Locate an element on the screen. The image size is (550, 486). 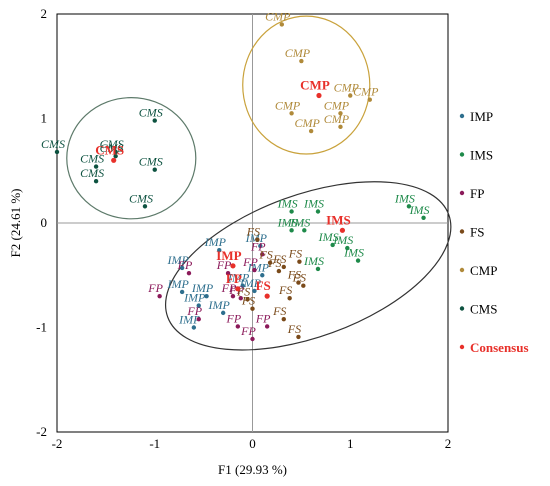
x-tick-label: 1 is located at coordinates (350, 443).